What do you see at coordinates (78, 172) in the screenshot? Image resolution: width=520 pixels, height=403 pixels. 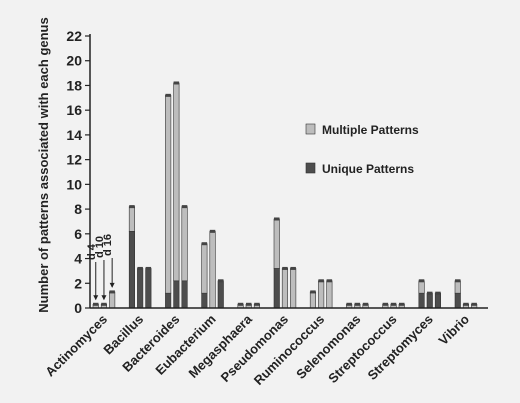 I see `y-axis-ticks: 0 2 4 6 8 10 12 14 16 18 20 22` at bounding box center [78, 172].